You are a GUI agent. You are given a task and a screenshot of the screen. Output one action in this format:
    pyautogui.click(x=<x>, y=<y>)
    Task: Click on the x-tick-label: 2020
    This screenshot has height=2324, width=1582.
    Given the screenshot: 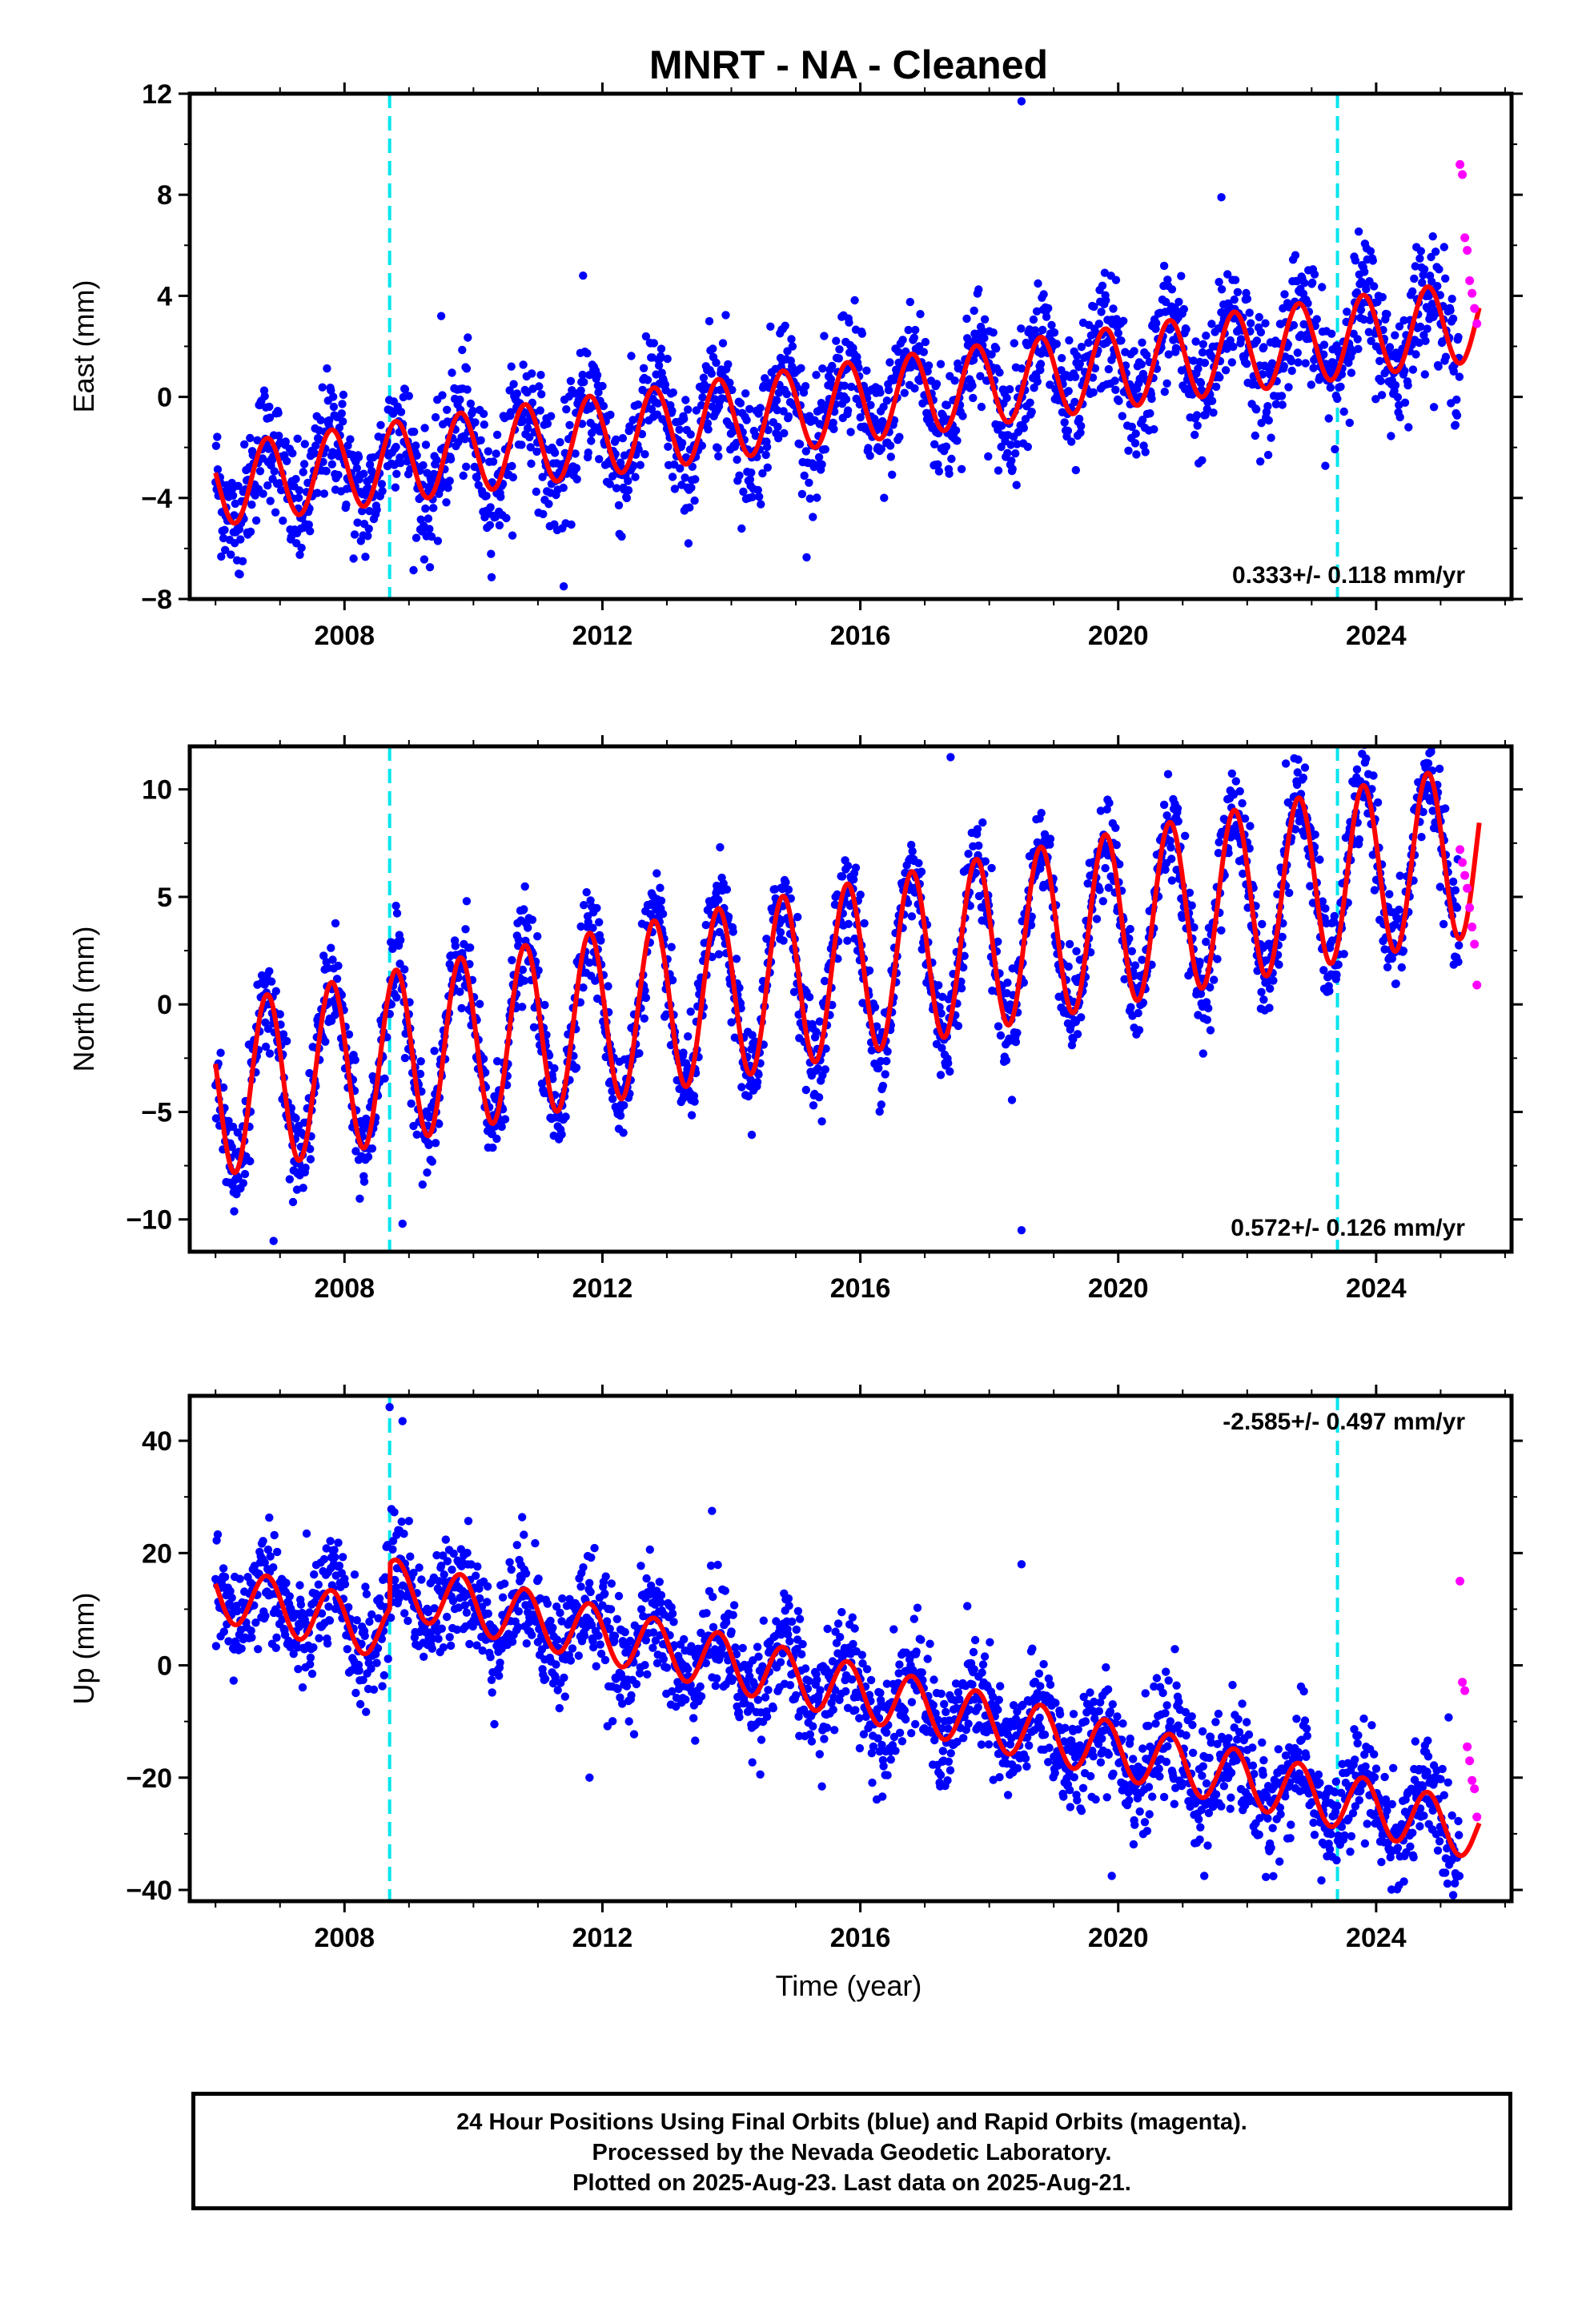 What is the action you would take?
    pyautogui.click(x=1118, y=1288)
    